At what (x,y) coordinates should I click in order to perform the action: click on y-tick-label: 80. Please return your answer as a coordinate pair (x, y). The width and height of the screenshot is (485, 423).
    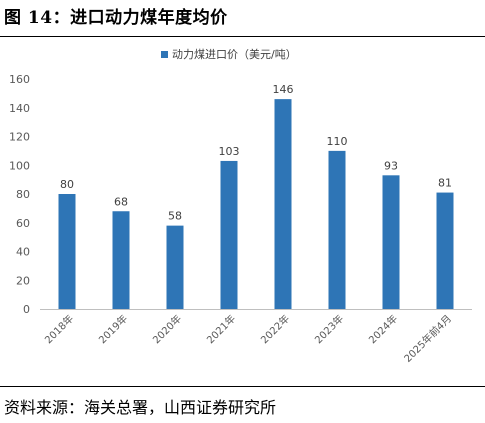
    Looking at the image, I should click on (23, 194).